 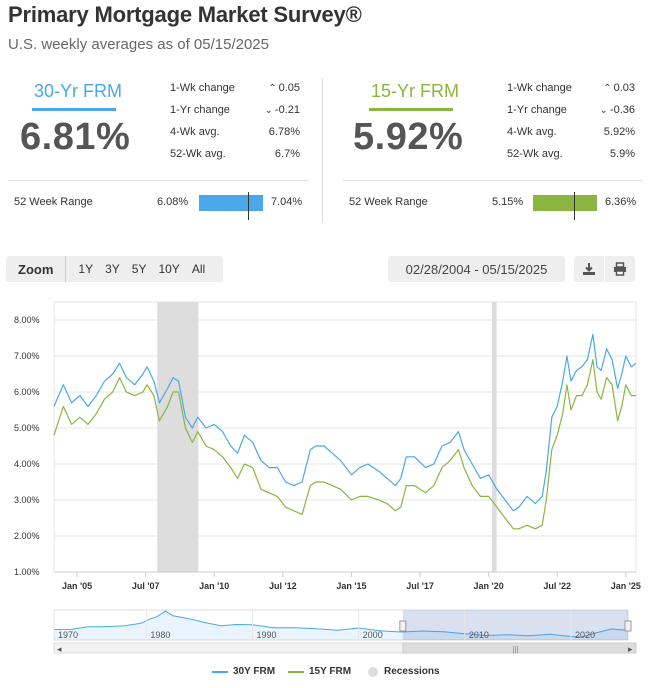 What do you see at coordinates (373, 635) in the screenshot?
I see `navigator-tick-label: 2000` at bounding box center [373, 635].